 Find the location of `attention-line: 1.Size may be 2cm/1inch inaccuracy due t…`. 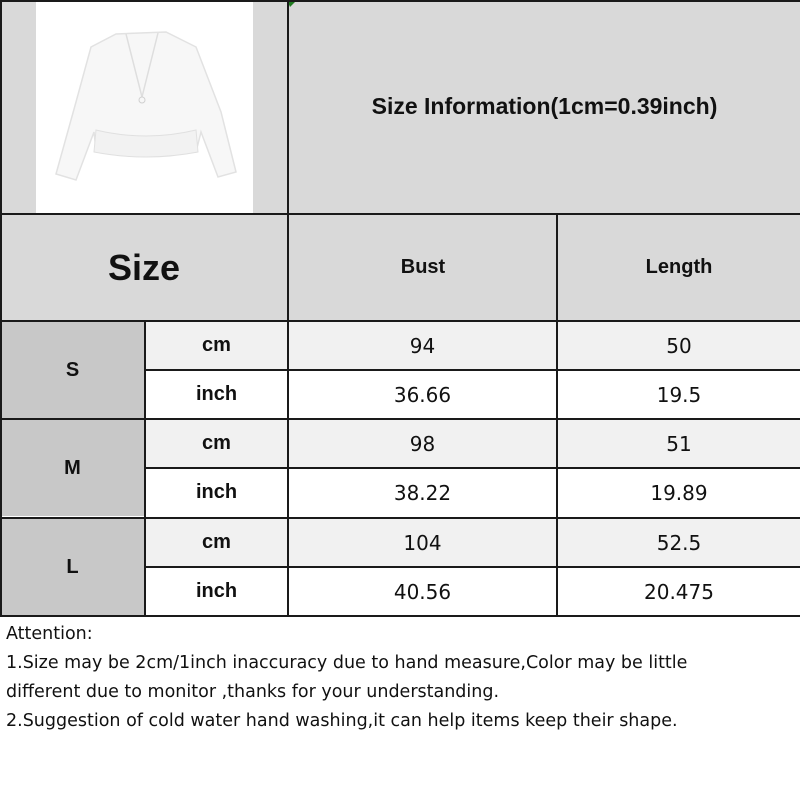

attention-line: 1.Size may be 2cm/1inch inaccuracy due t… is located at coordinates (347, 663).